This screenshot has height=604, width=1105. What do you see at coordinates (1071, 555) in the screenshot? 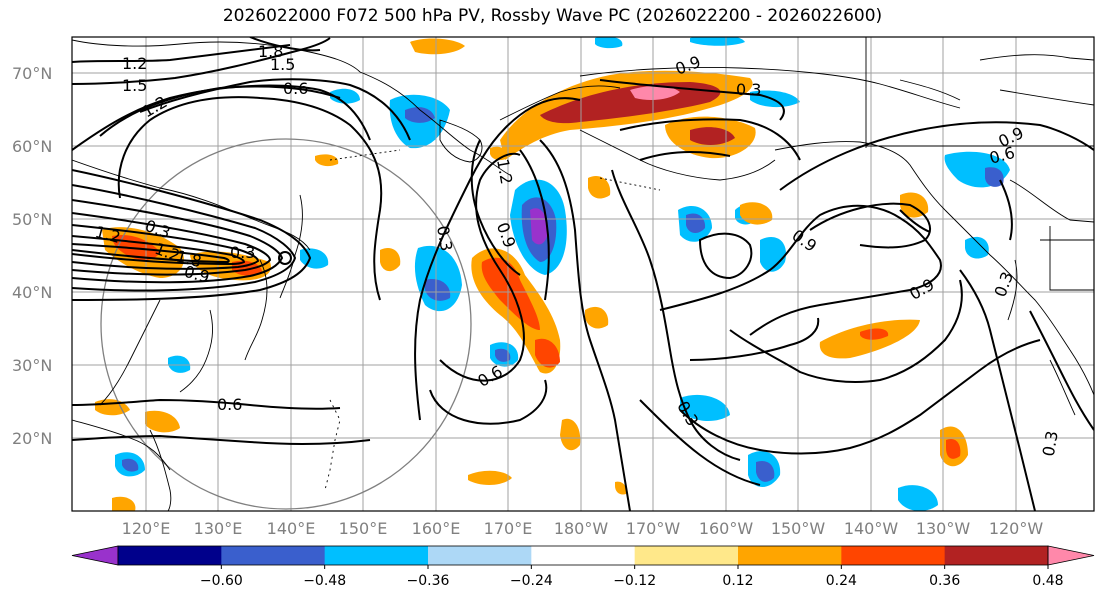
I see `colorbar-extend-max` at bounding box center [1071, 555].